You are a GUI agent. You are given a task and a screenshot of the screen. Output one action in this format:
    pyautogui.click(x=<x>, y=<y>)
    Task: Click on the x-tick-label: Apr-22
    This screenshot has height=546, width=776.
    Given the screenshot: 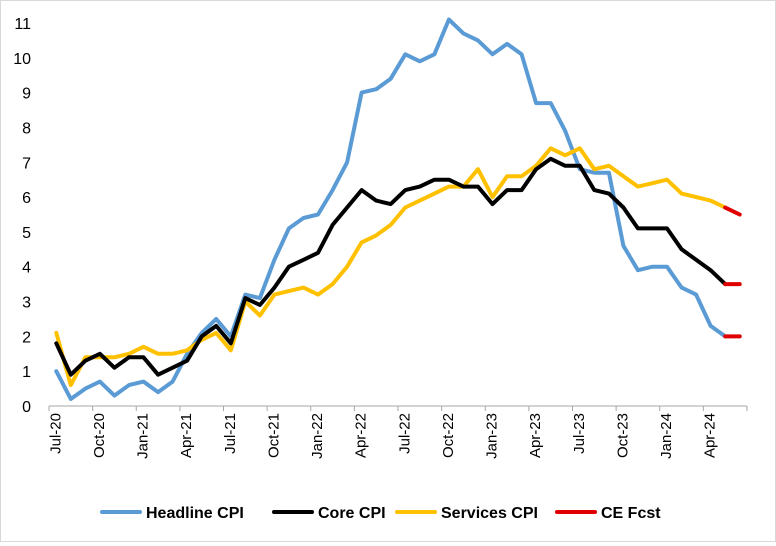 What is the action you would take?
    pyautogui.click(x=361, y=435)
    